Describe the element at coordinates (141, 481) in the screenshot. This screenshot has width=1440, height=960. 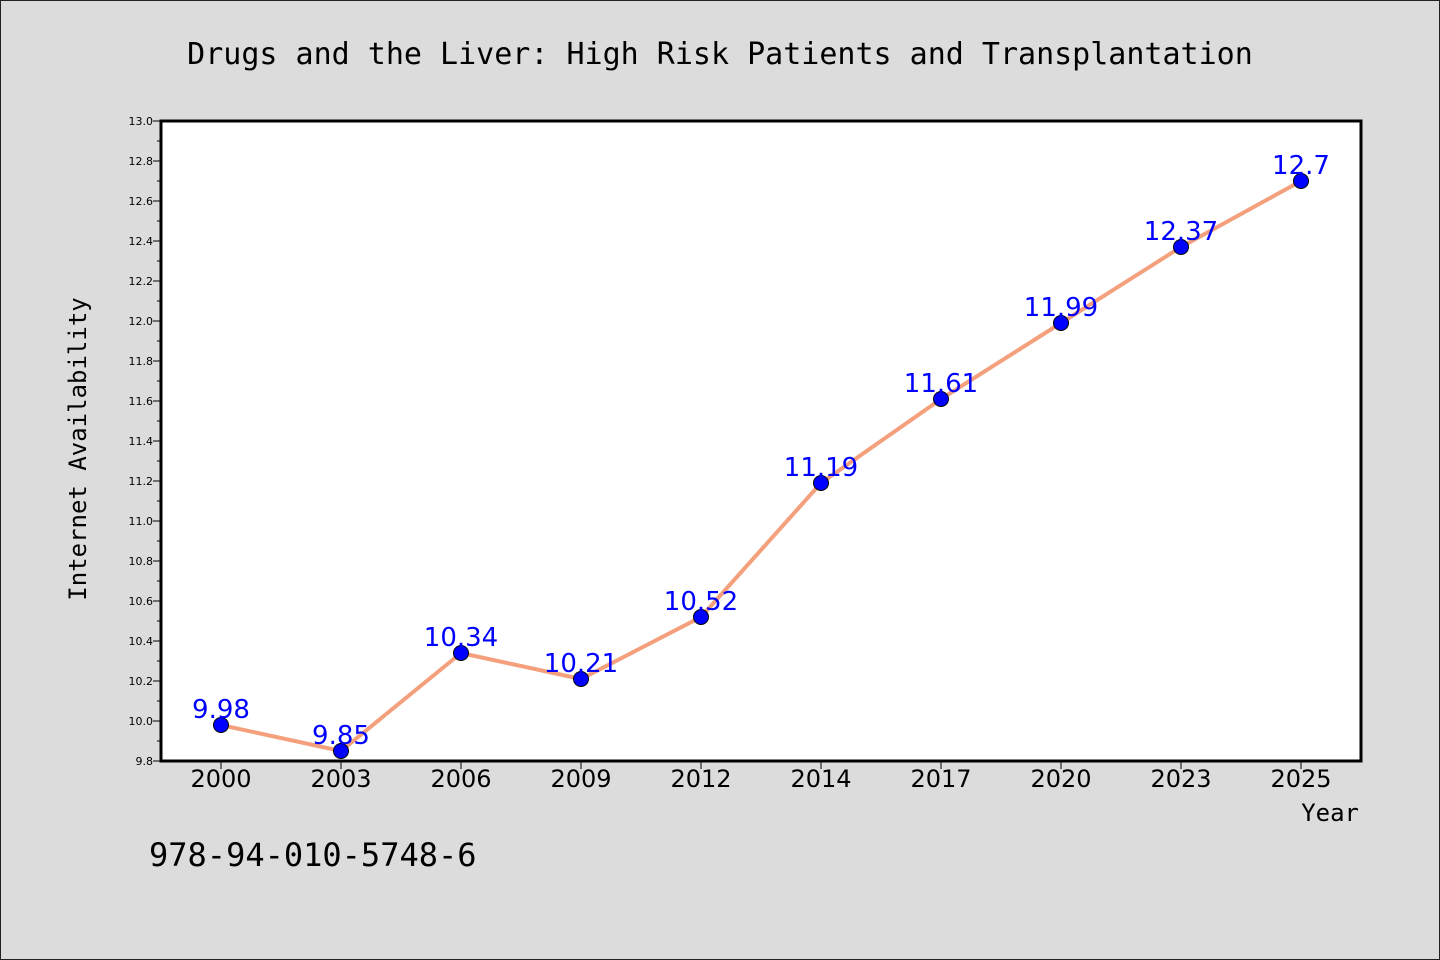
I see `y-tick-label: 11.2` at that location.